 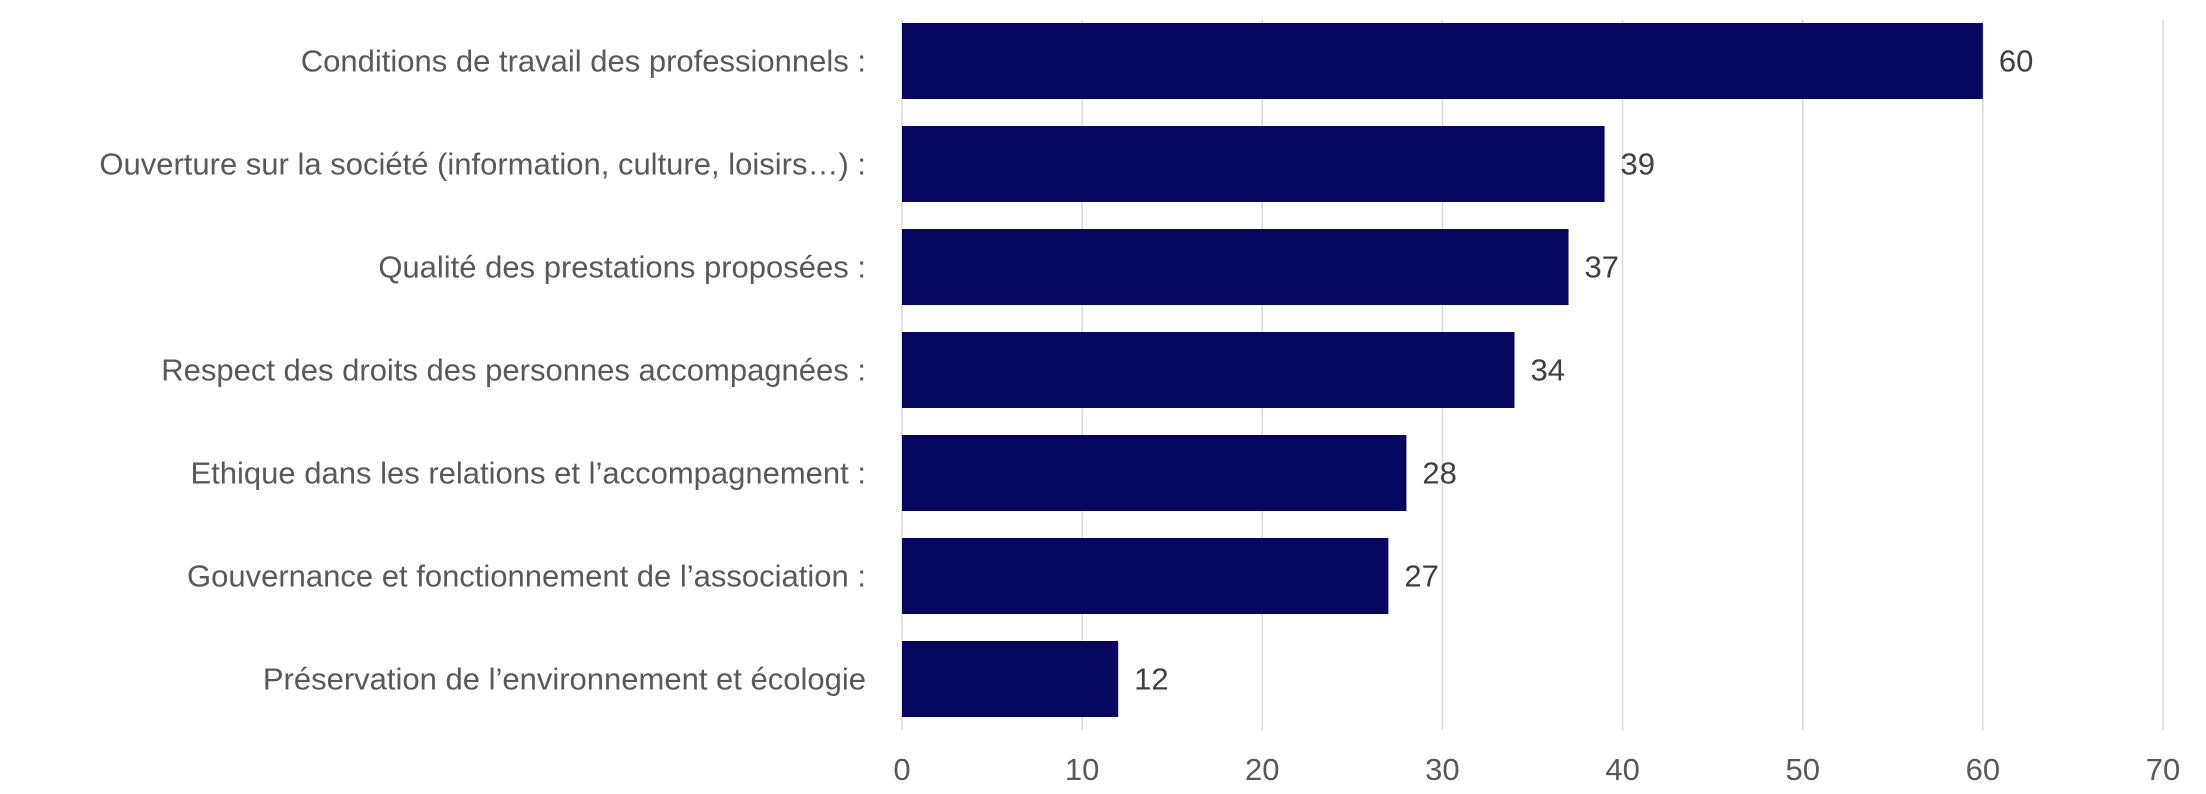 I want to click on data-label: 37, so click(x=1602, y=267).